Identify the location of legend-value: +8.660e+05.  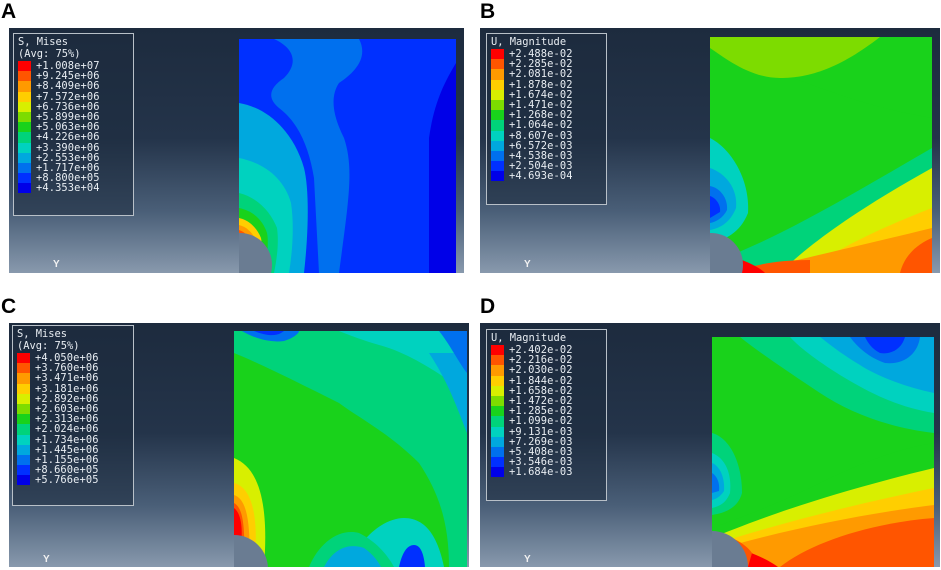
(67, 470).